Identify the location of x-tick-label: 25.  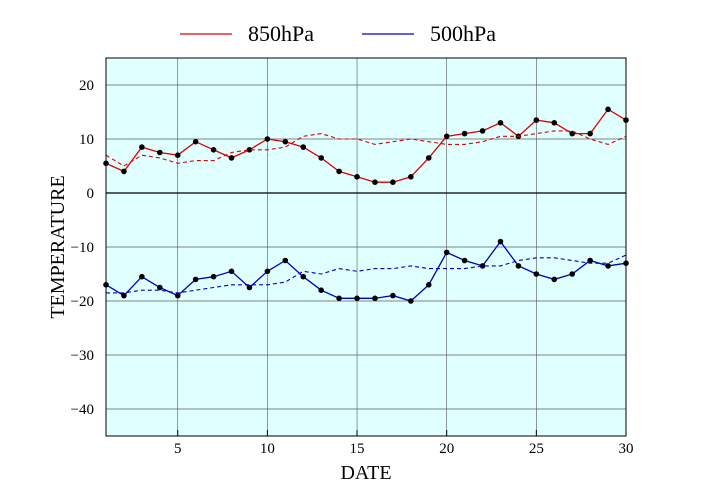
(536, 449).